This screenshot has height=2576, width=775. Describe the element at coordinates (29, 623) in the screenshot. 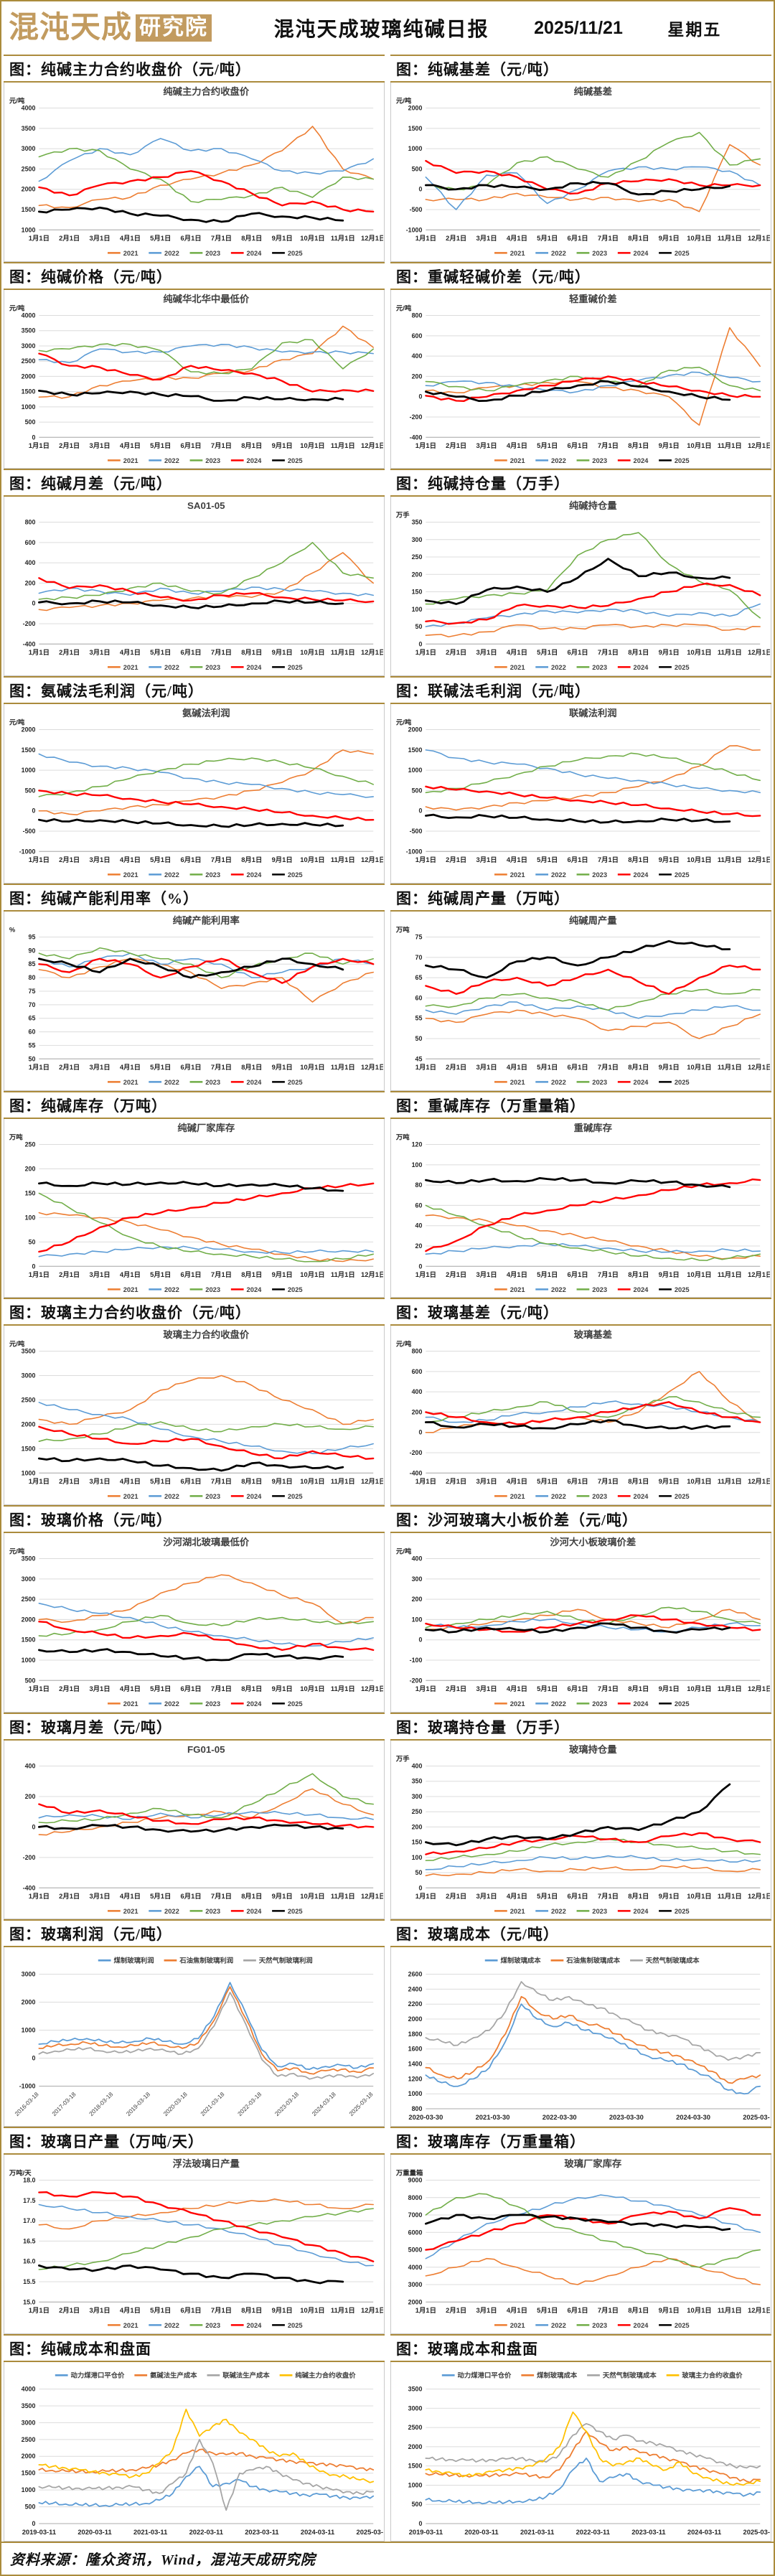

I see `svg-text: -200` at that location.